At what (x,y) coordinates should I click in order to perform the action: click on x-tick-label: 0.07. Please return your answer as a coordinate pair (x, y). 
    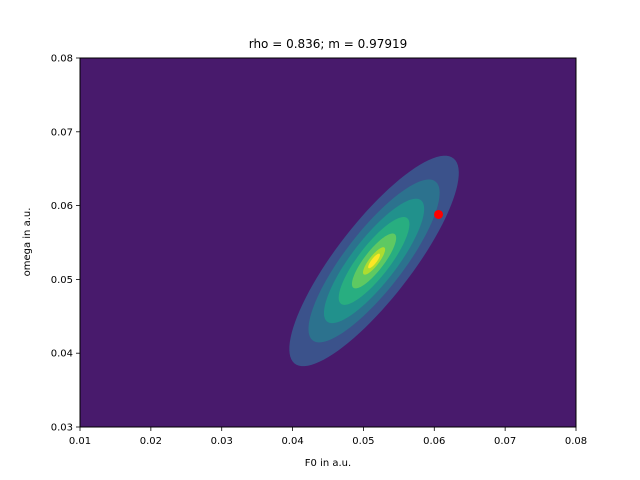
    Looking at the image, I should click on (505, 441).